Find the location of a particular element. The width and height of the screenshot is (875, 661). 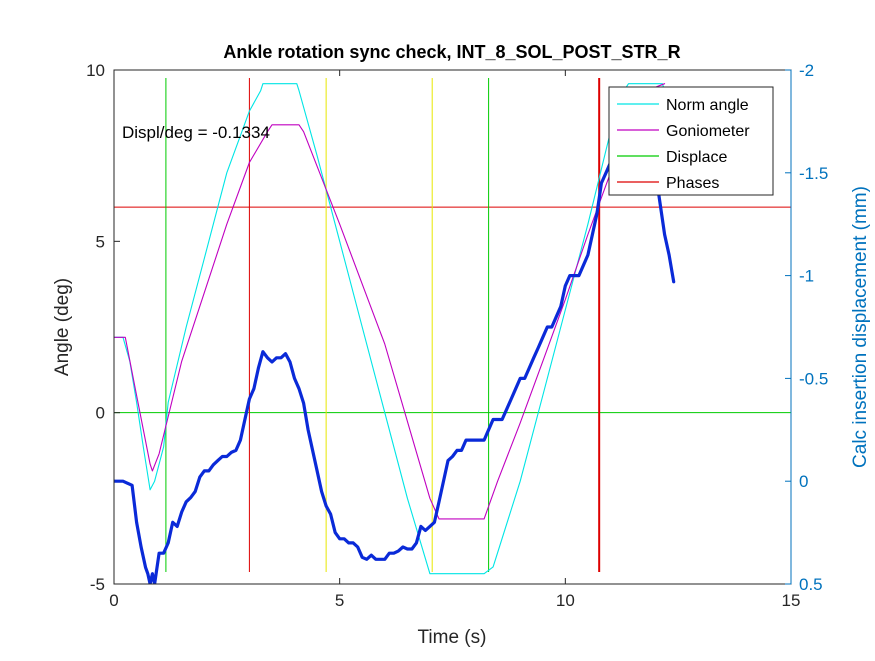

legend-label: Phases is located at coordinates (692, 183).